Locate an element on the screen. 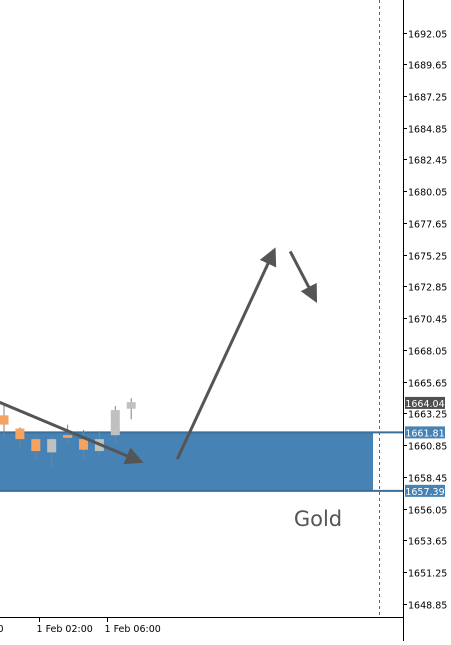 Image resolution: width=451 pixels, height=645 pixels. y-tick-label: 1653.65 is located at coordinates (427, 542).